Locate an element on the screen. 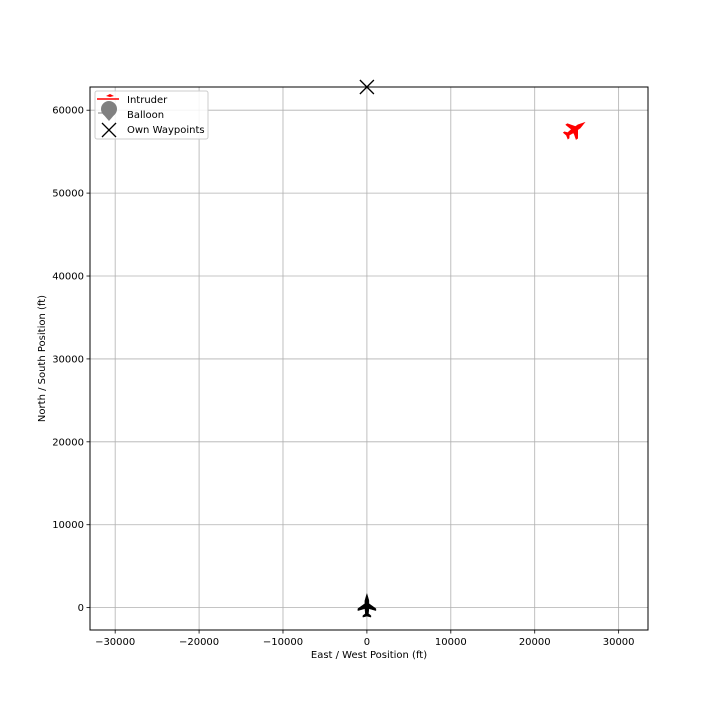 Image resolution: width=720 pixels, height=720 pixels. legend: Intruder Balloon Own Waypoints is located at coordinates (151, 115).